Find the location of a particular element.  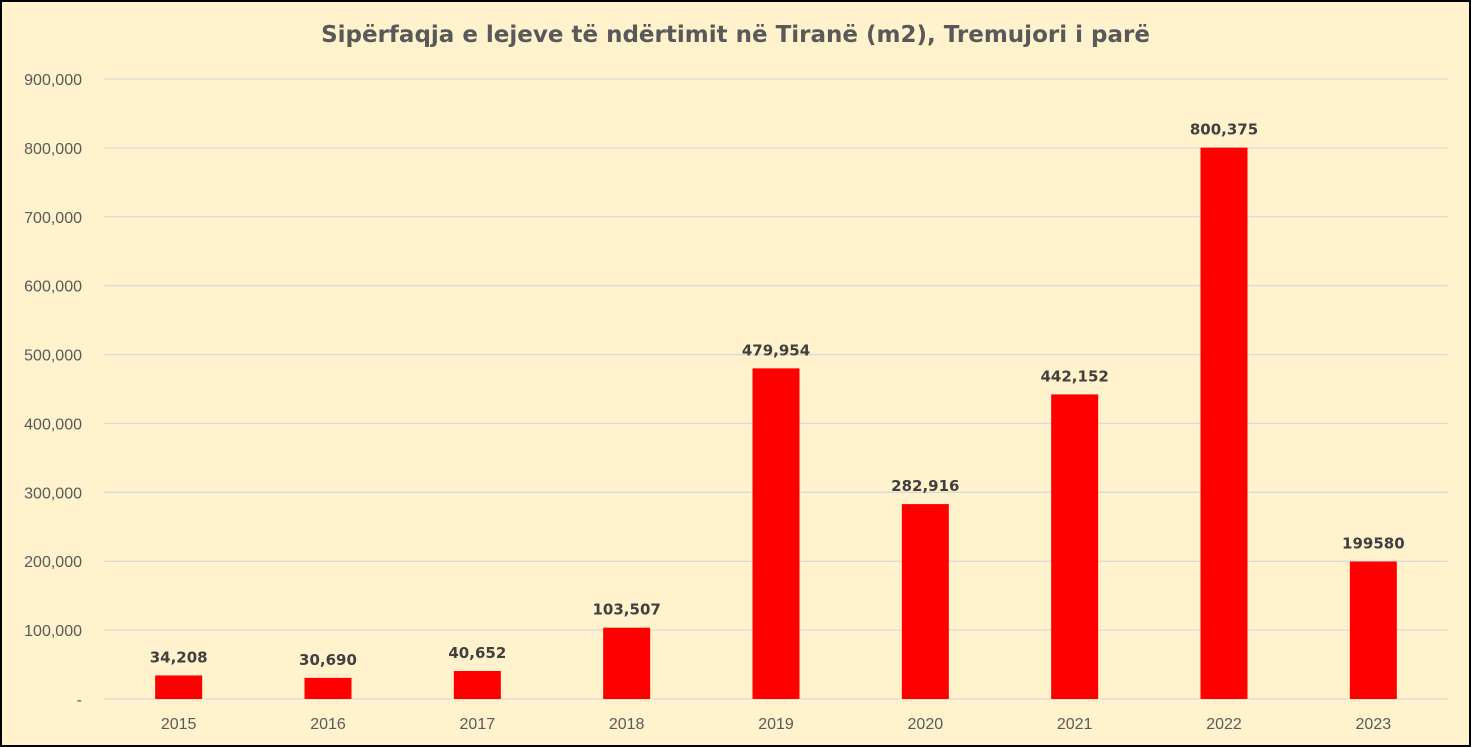

y-tick-label: 900,000 is located at coordinates (53, 80).